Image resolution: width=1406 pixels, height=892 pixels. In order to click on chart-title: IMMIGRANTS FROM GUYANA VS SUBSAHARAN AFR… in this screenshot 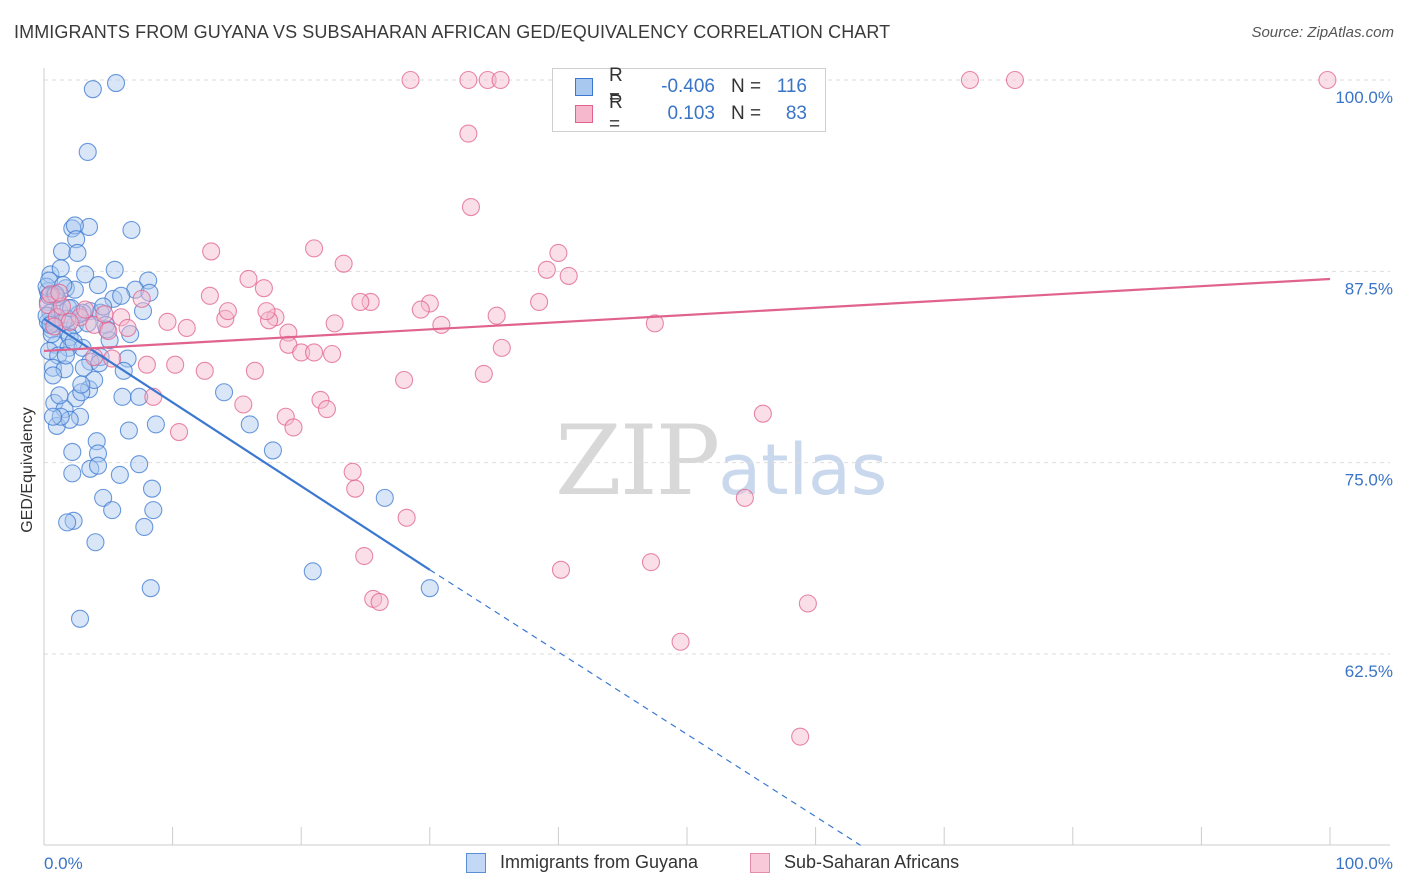, I will do `click(452, 32)`.